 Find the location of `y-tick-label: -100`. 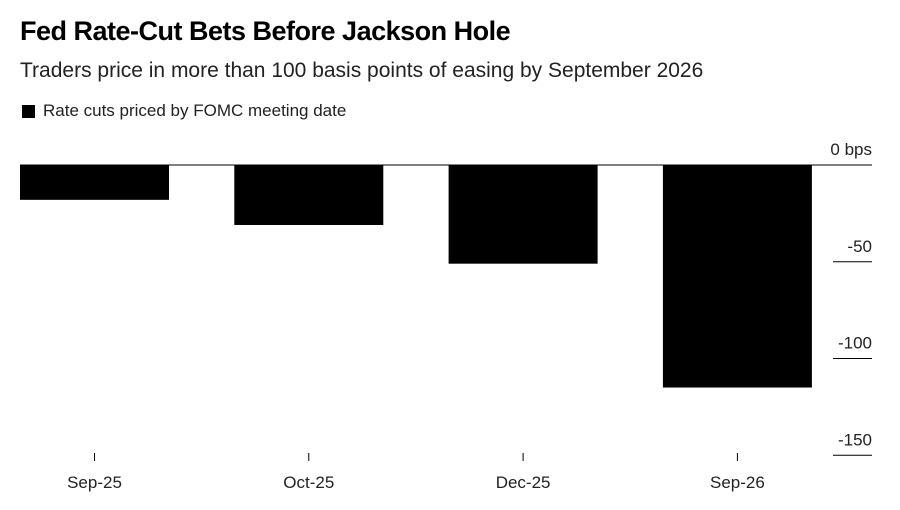

y-tick-label: -100 is located at coordinates (855, 343).